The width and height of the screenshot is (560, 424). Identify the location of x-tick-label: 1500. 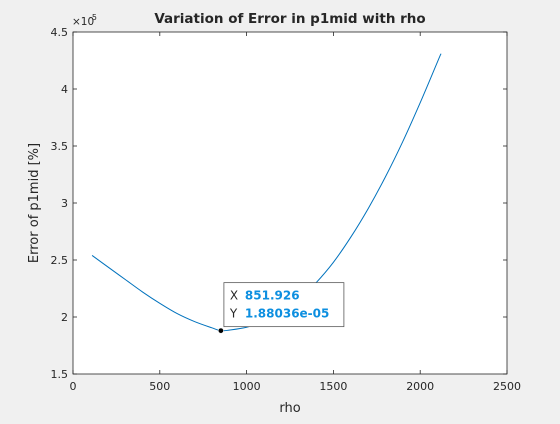
(333, 386).